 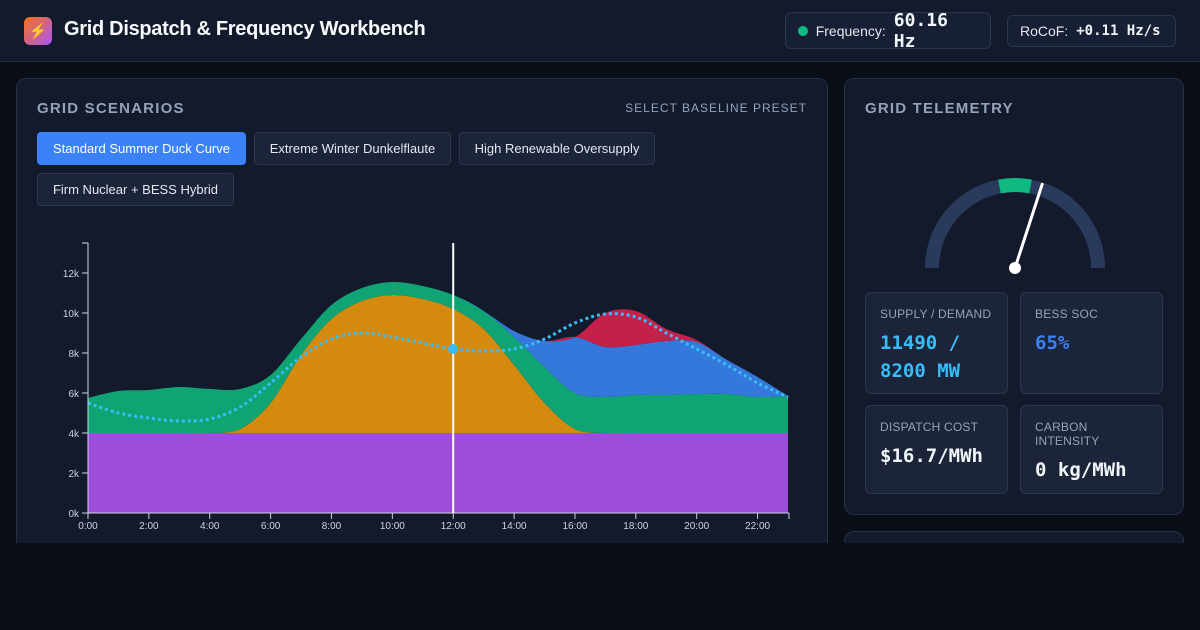 I want to click on scenarios-title: GRID SCENARIOS, so click(x=111, y=108).